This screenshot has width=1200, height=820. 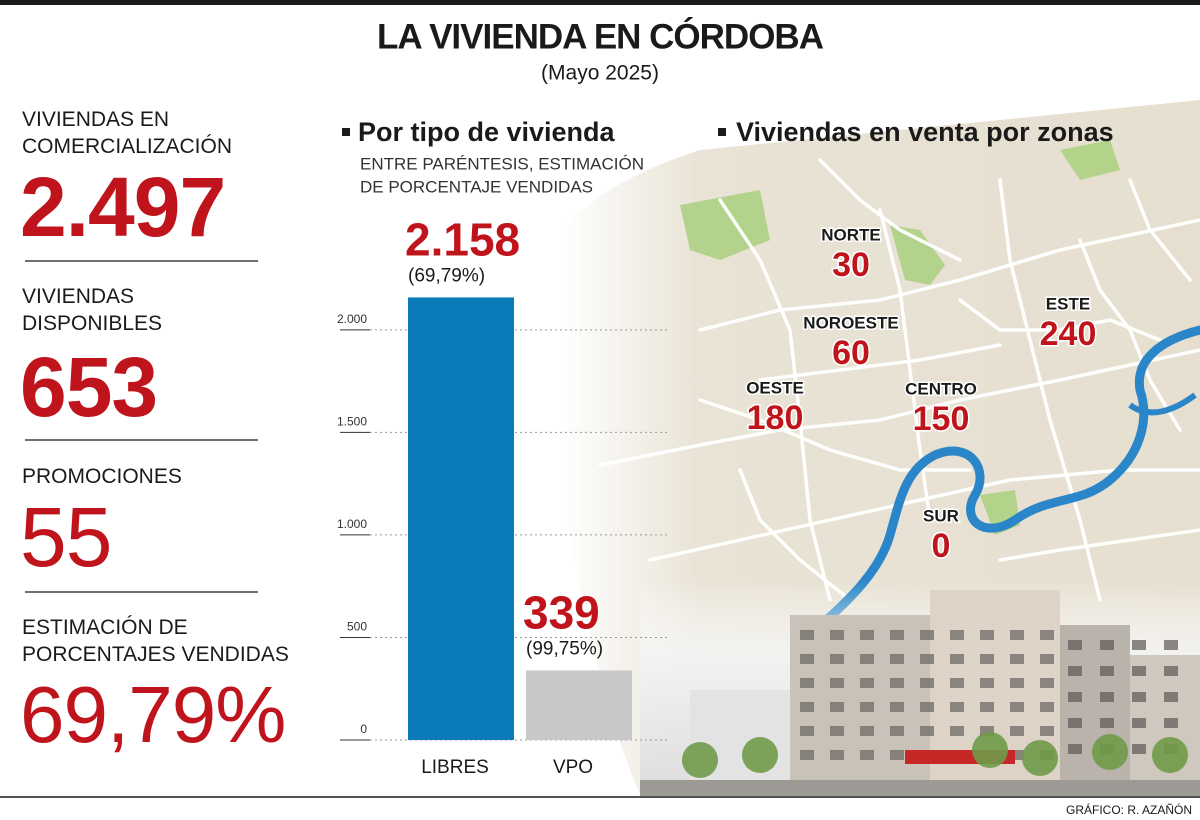 I want to click on building, so click(x=1095, y=710).